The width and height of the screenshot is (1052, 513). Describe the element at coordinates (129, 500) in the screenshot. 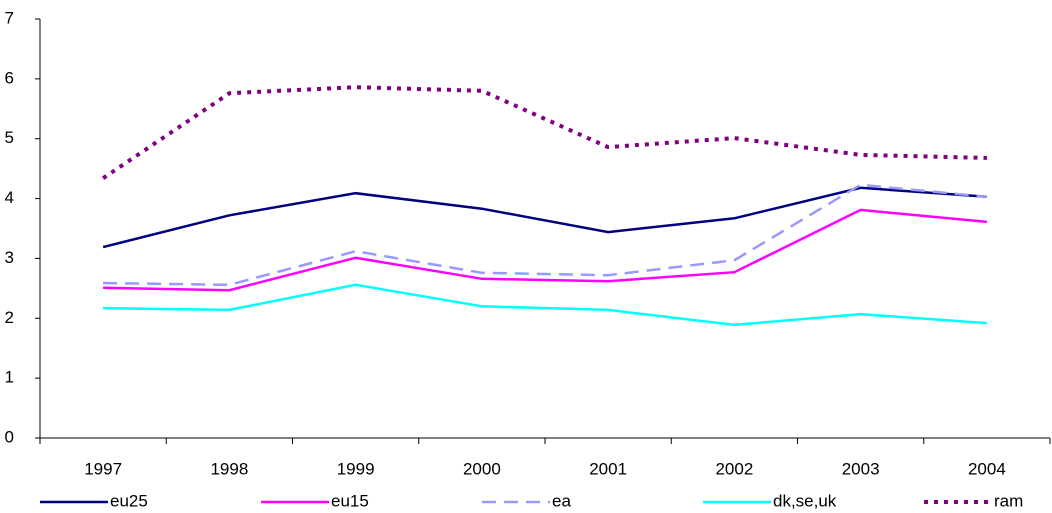

I see `legend-label: eu25` at that location.